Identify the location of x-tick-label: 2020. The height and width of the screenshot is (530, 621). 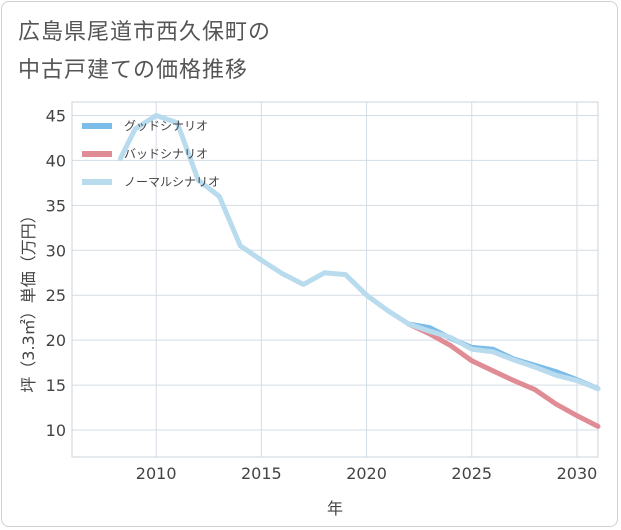
(366, 473).